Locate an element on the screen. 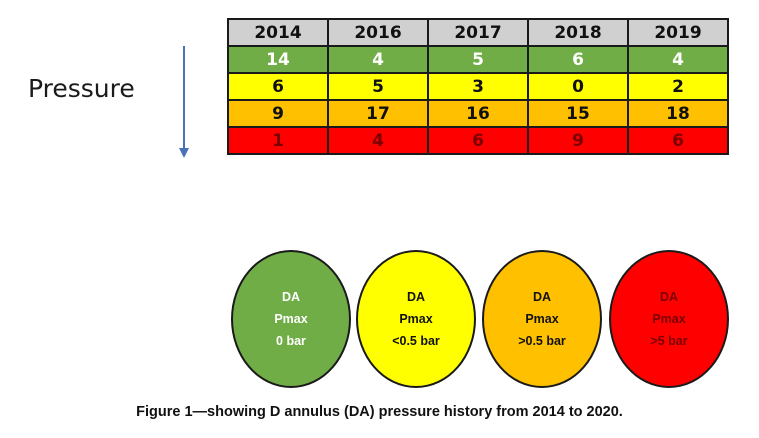  table-cell: 15 is located at coordinates (578, 113).